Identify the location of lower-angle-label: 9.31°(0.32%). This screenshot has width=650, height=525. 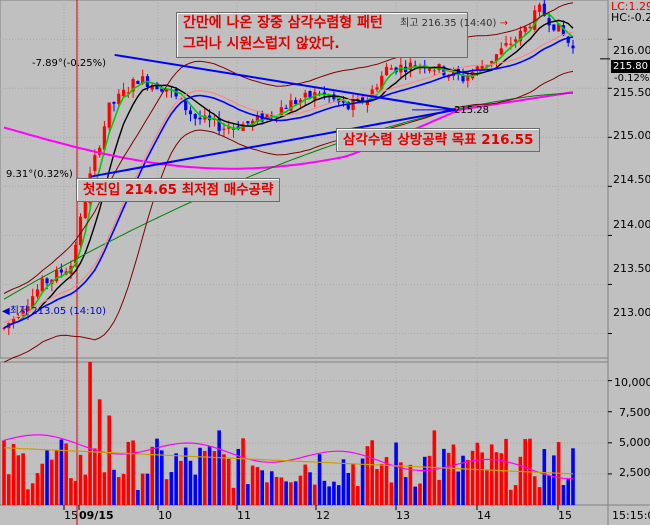
(39, 174).